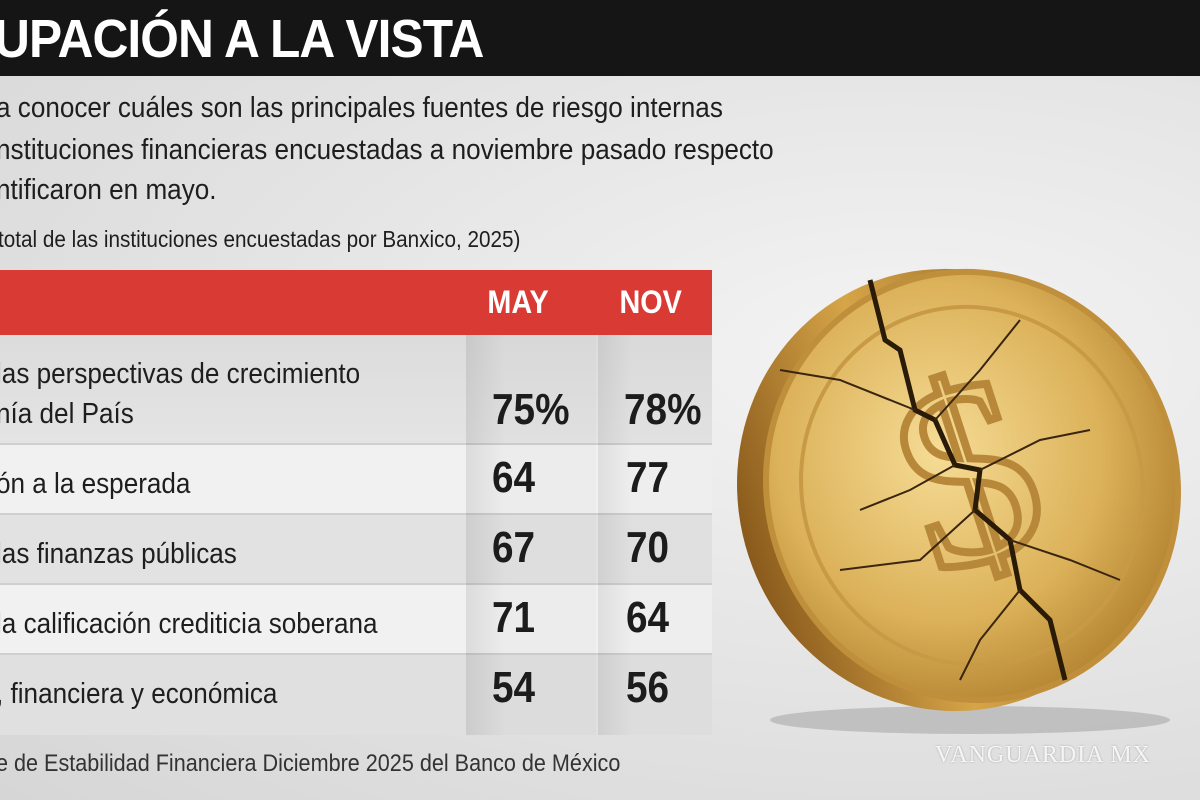  I want to click on value-nov: 56, so click(648, 687).